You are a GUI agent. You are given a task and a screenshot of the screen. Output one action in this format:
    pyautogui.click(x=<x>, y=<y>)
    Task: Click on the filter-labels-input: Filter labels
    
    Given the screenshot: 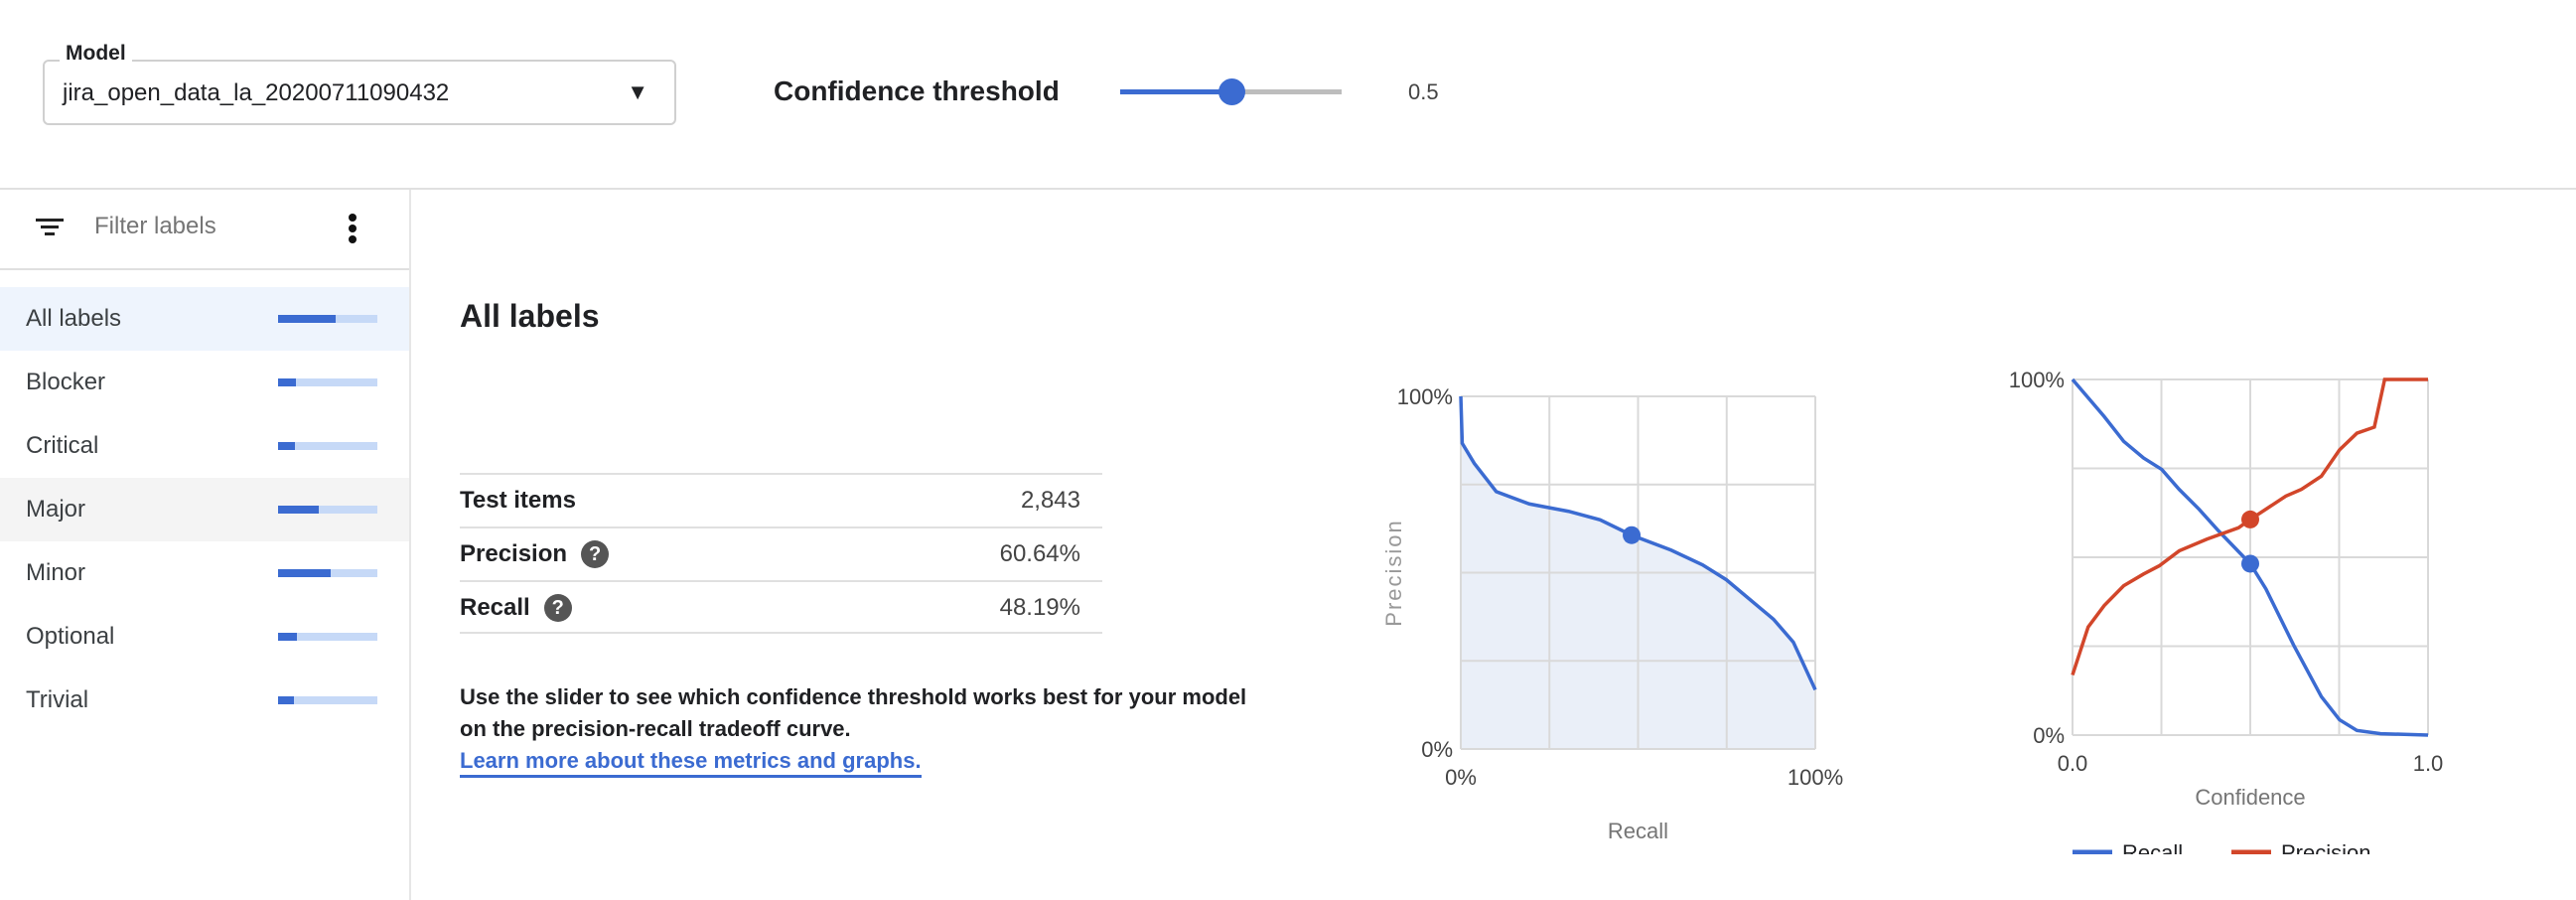 What is the action you would take?
    pyautogui.click(x=155, y=226)
    